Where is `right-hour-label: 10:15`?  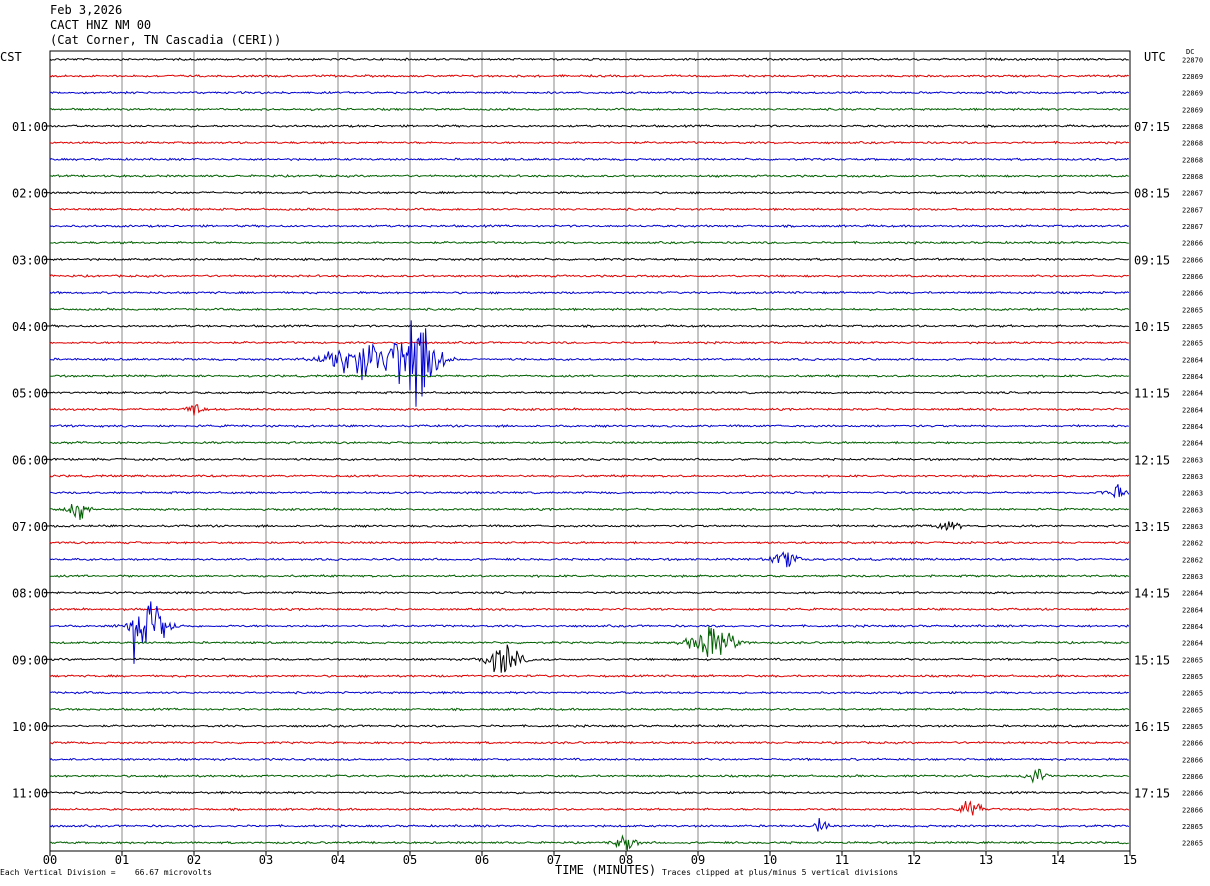 right-hour-label: 10:15 is located at coordinates (1152, 327).